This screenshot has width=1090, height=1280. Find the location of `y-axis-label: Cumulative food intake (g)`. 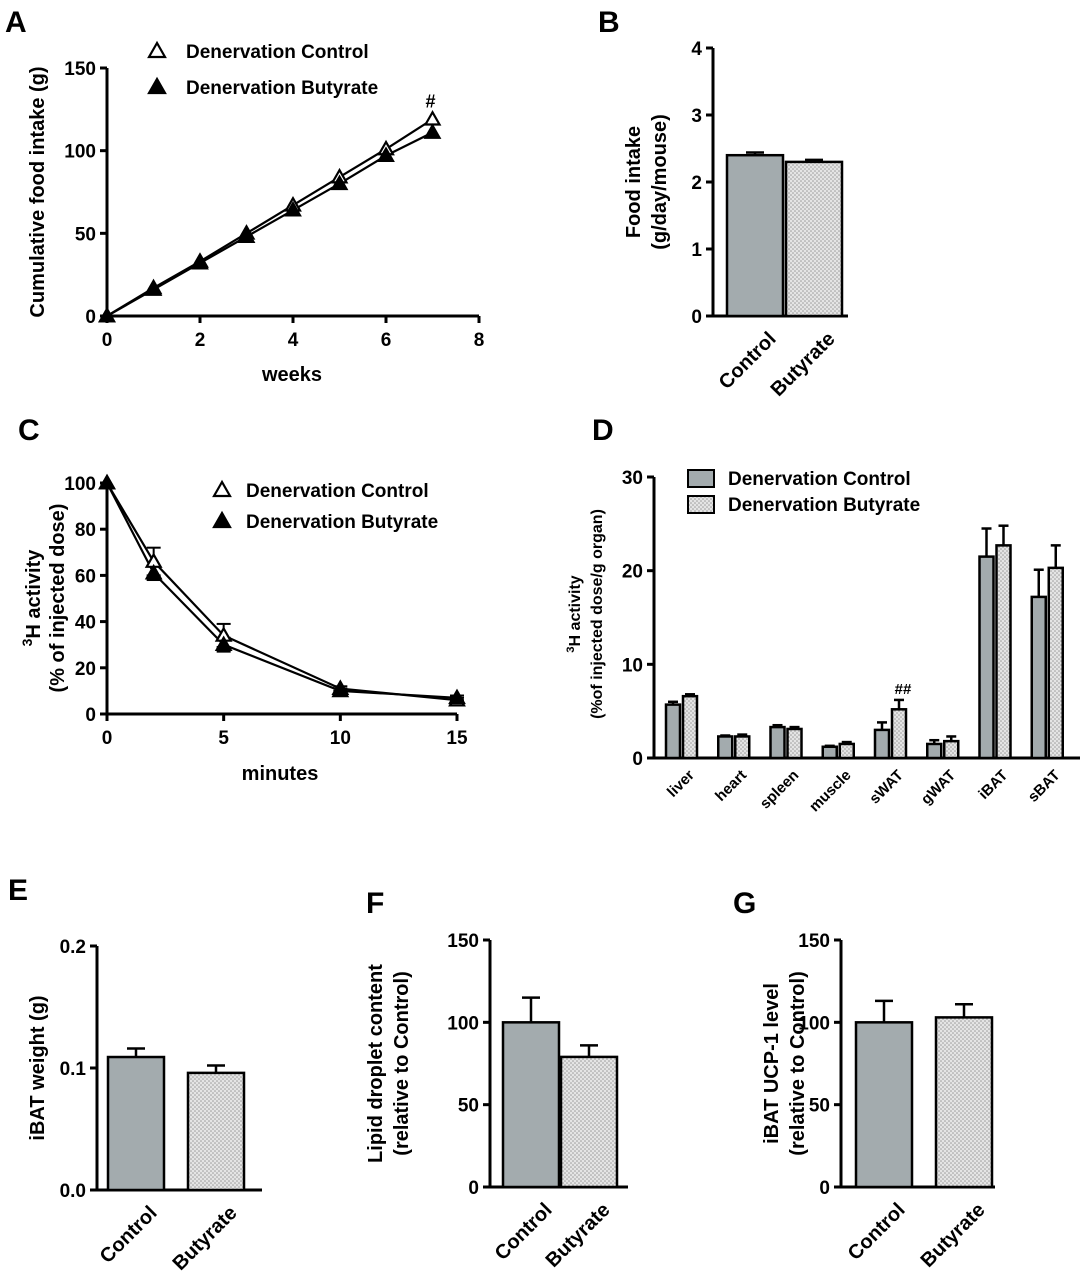

y-axis-label: Cumulative food intake (g) is located at coordinates (38, 191).